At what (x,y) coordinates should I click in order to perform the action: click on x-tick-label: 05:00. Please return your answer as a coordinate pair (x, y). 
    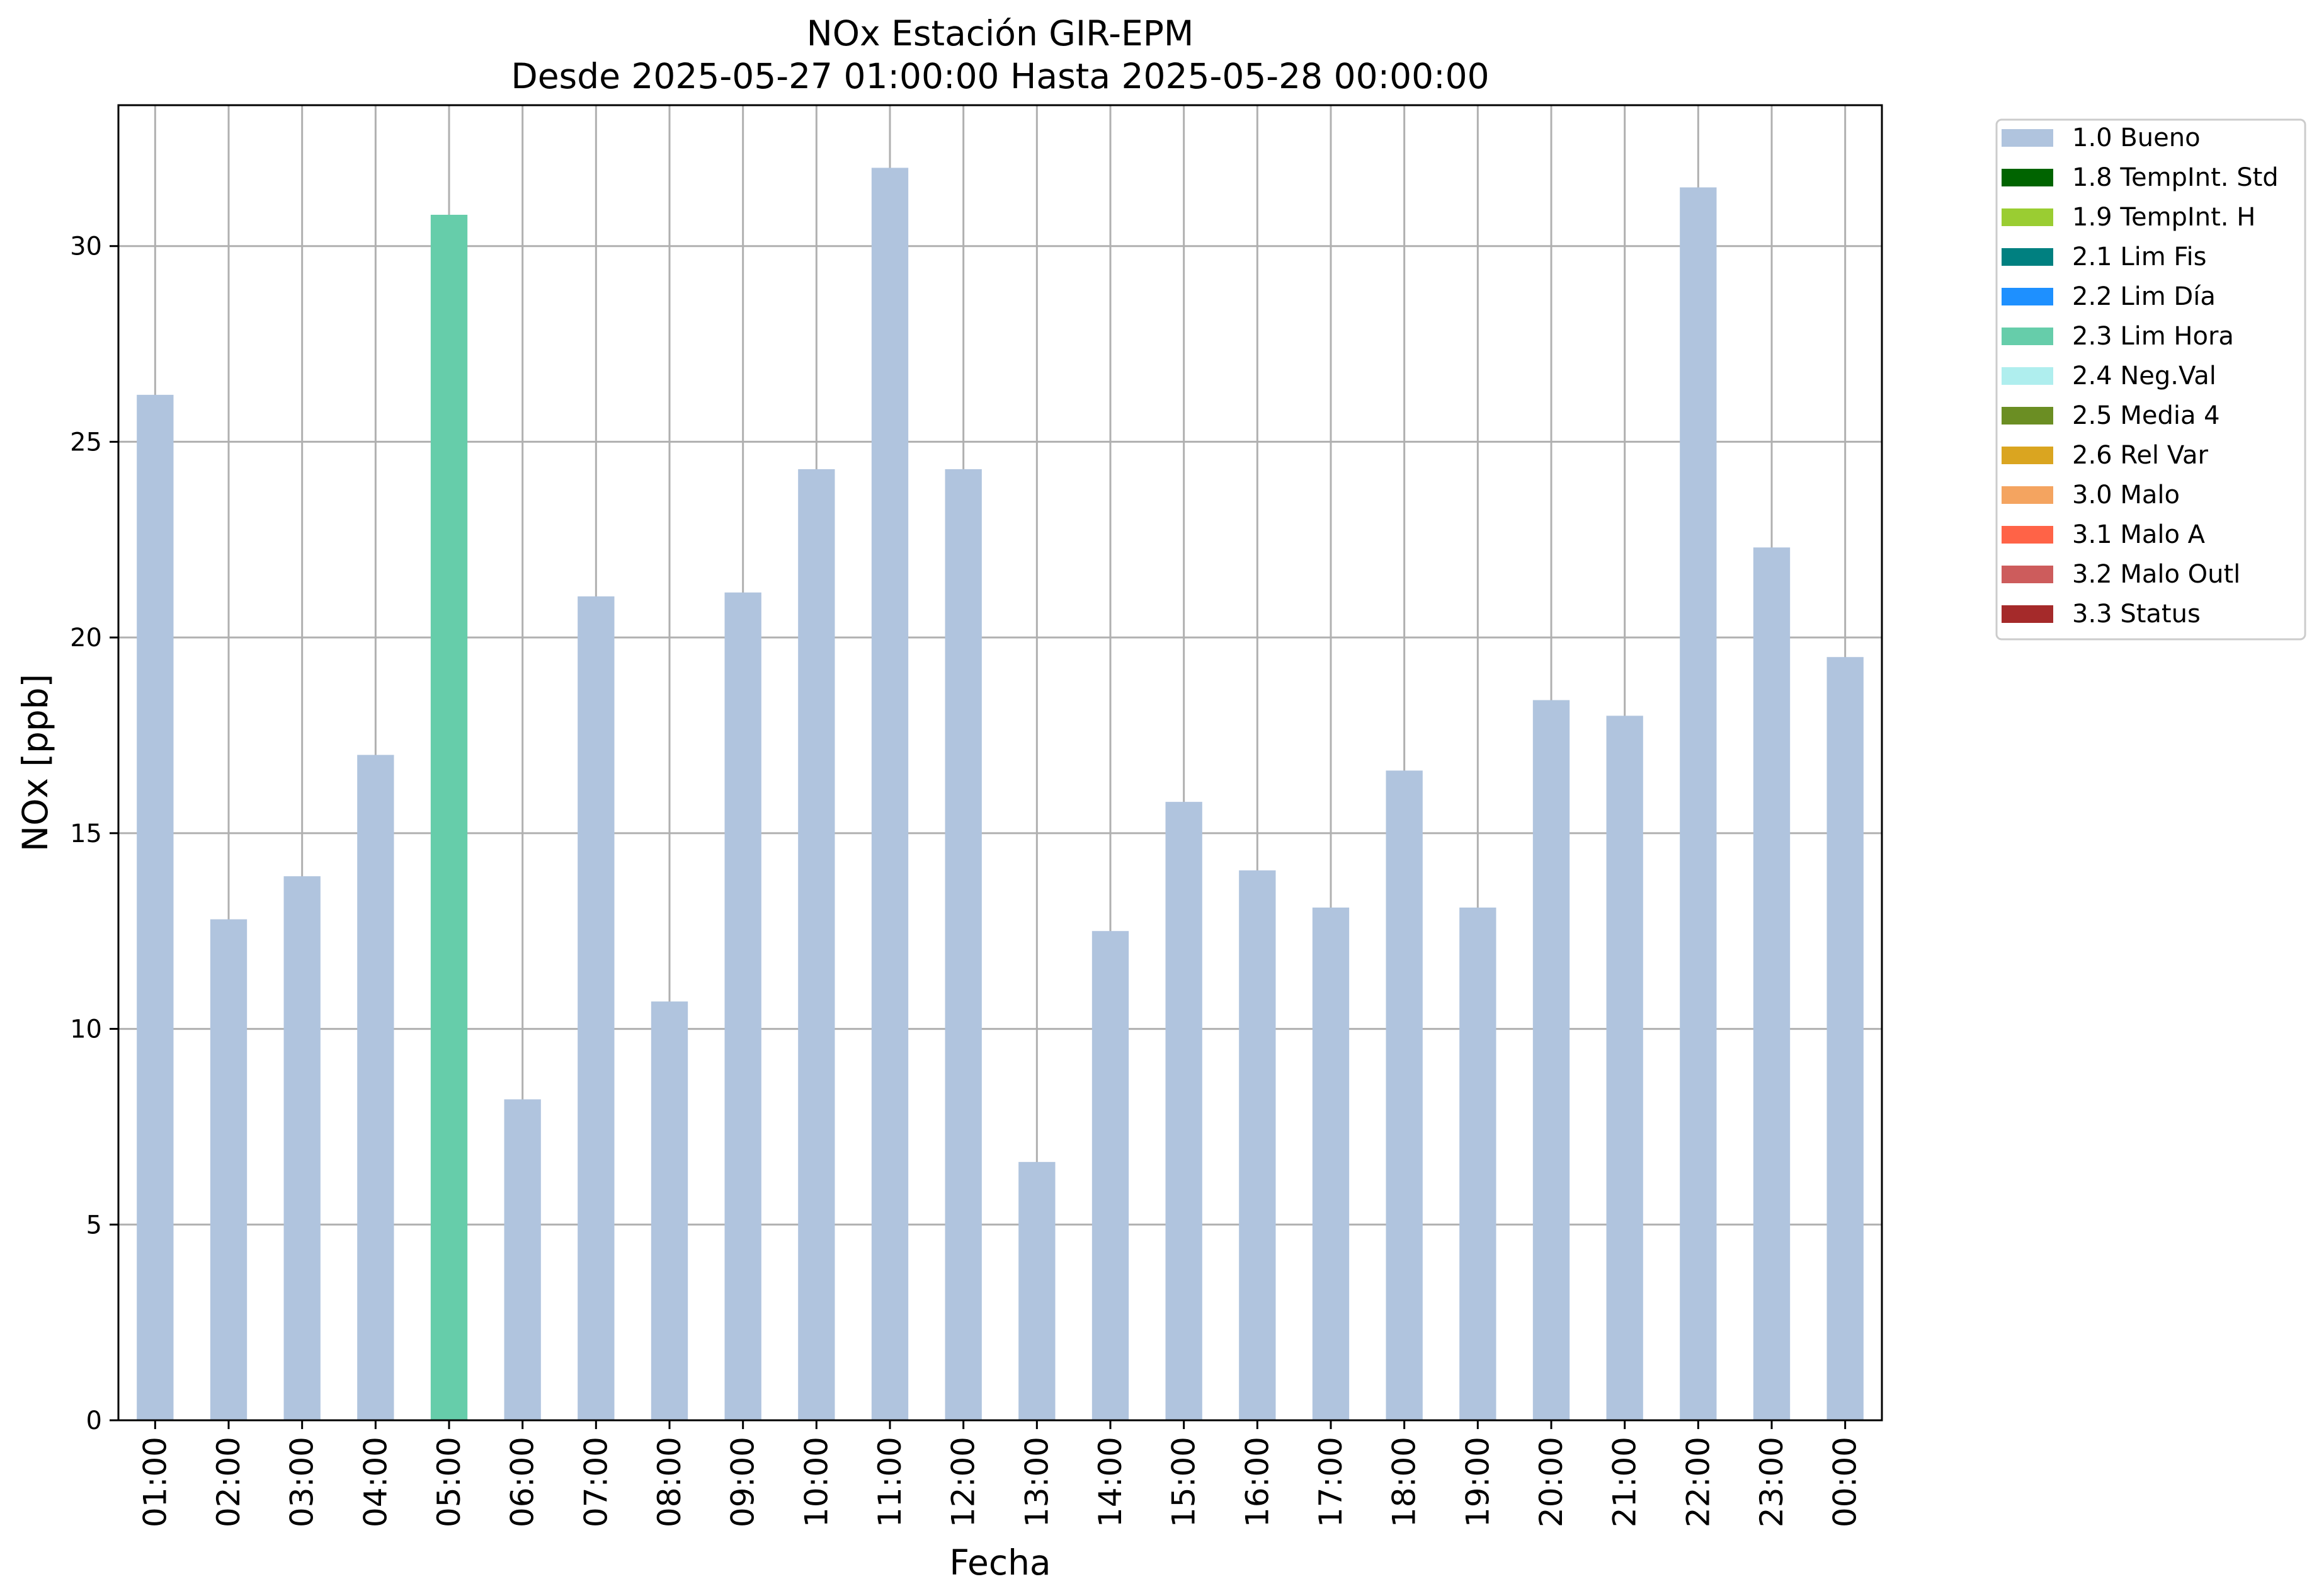
    Looking at the image, I should click on (449, 1482).